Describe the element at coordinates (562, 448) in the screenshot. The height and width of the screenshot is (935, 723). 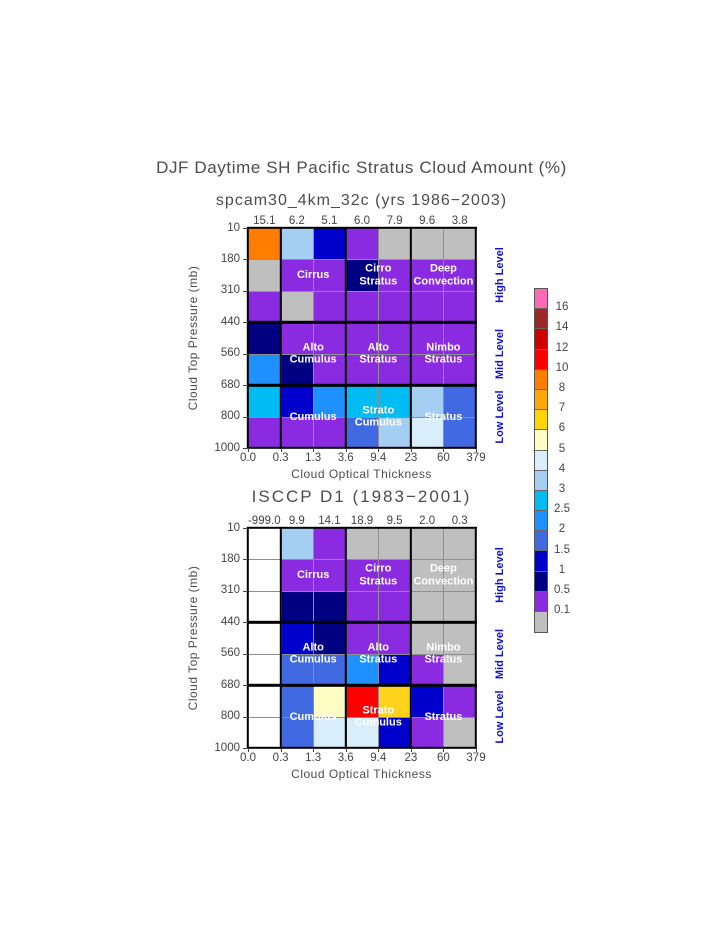
I see `legend-label: 5` at that location.